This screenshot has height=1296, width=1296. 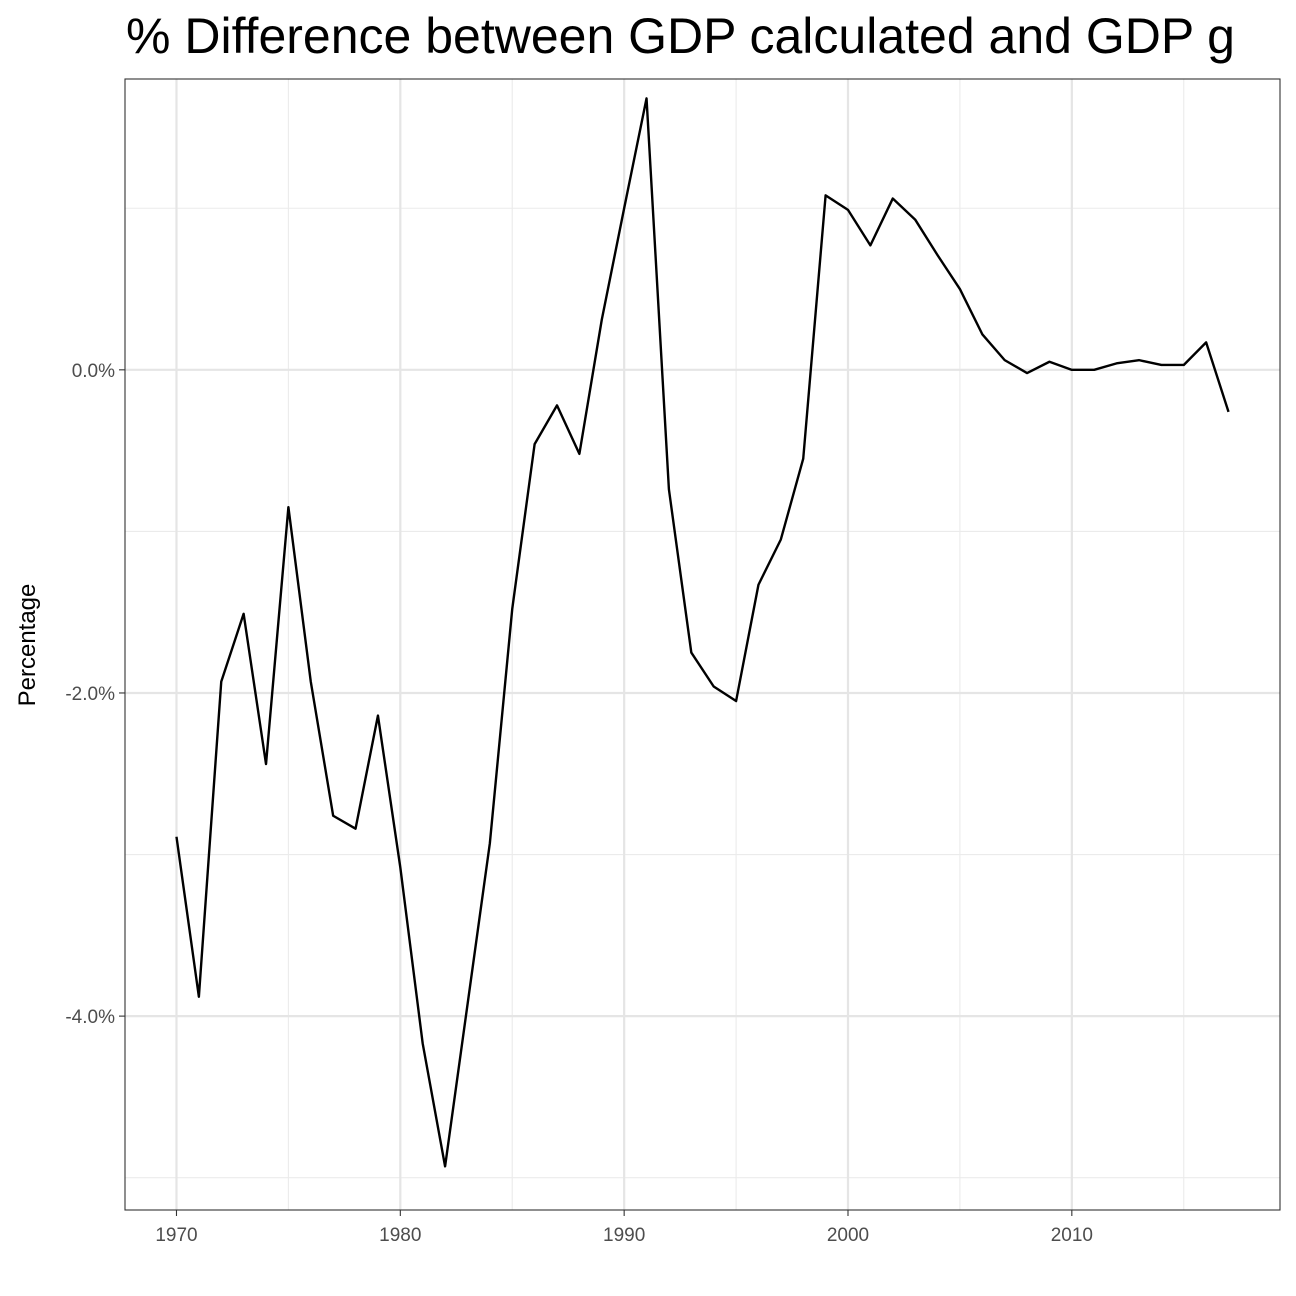 What do you see at coordinates (848, 1235) in the screenshot?
I see `x-tick-label: 2000` at bounding box center [848, 1235].